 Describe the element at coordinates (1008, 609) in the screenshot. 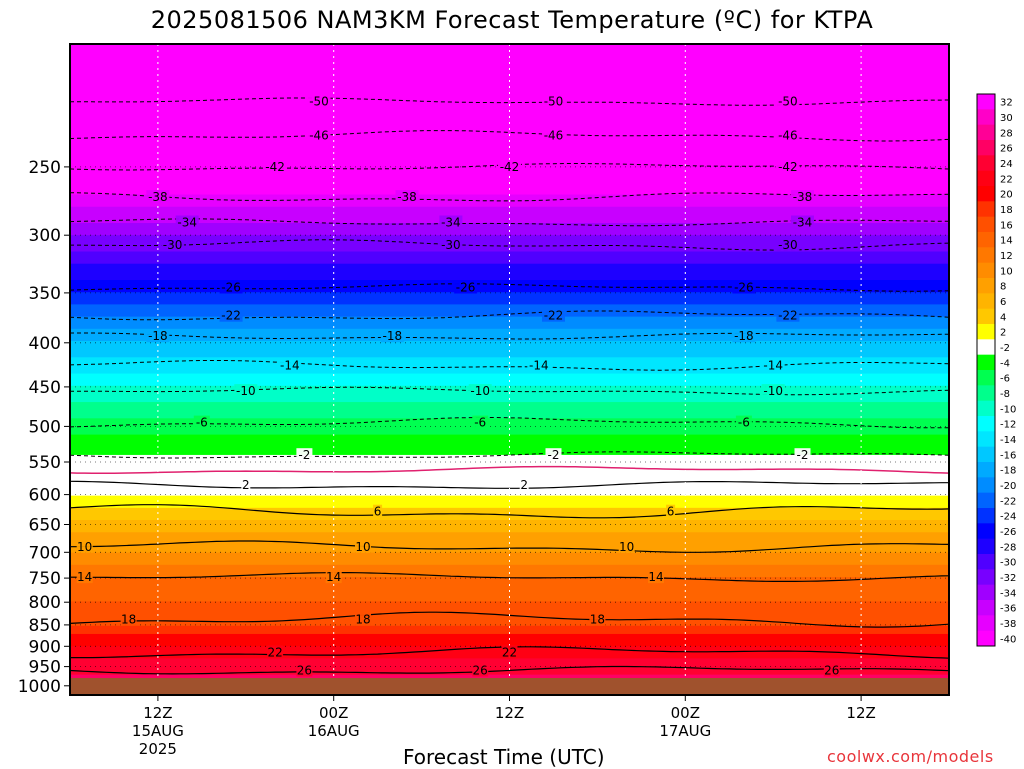

I see `colorbar-label: -36` at that location.